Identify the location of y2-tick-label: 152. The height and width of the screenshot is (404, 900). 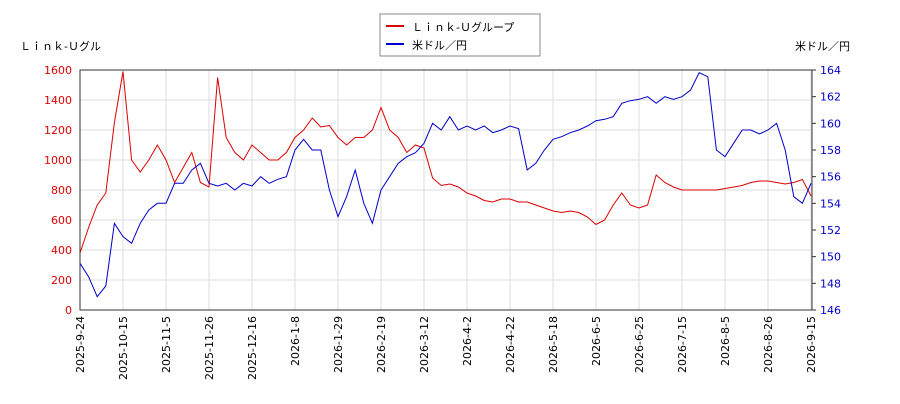
(830, 230).